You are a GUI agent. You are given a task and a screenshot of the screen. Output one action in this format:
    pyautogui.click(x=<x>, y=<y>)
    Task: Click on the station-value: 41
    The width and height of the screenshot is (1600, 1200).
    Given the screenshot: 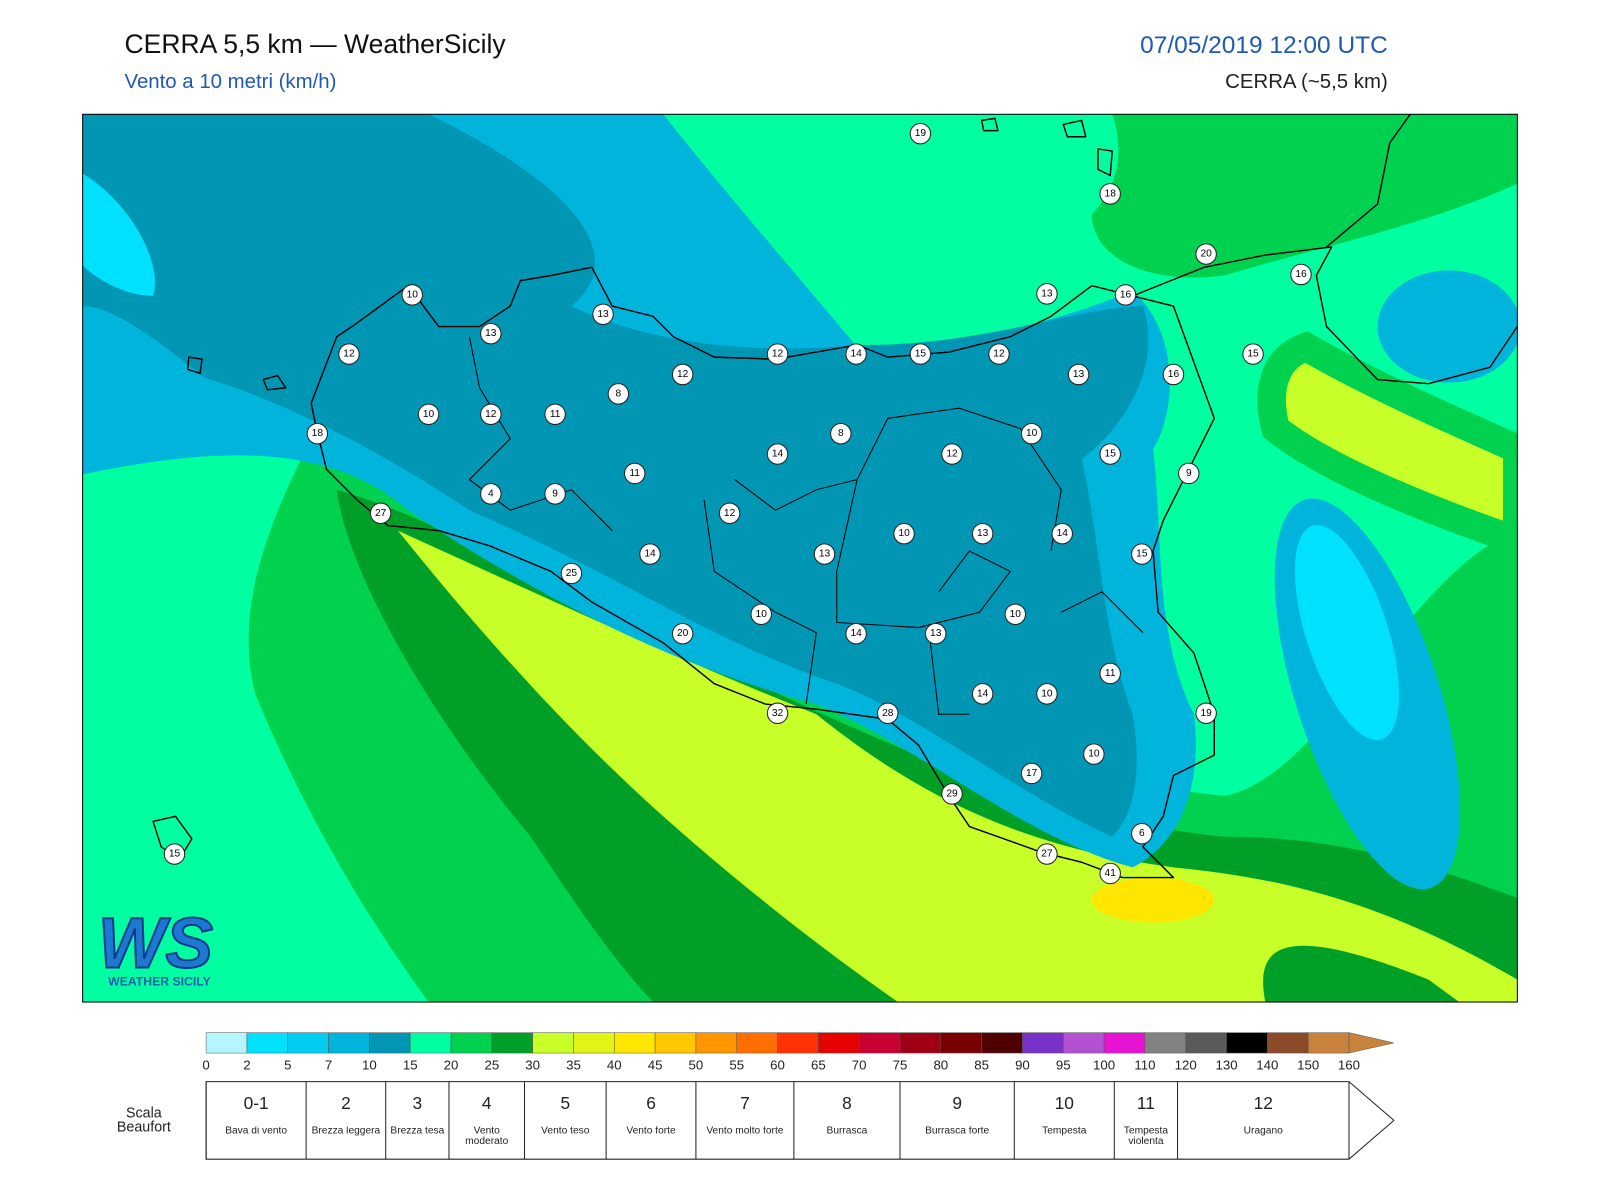 What is the action you would take?
    pyautogui.click(x=1111, y=873)
    